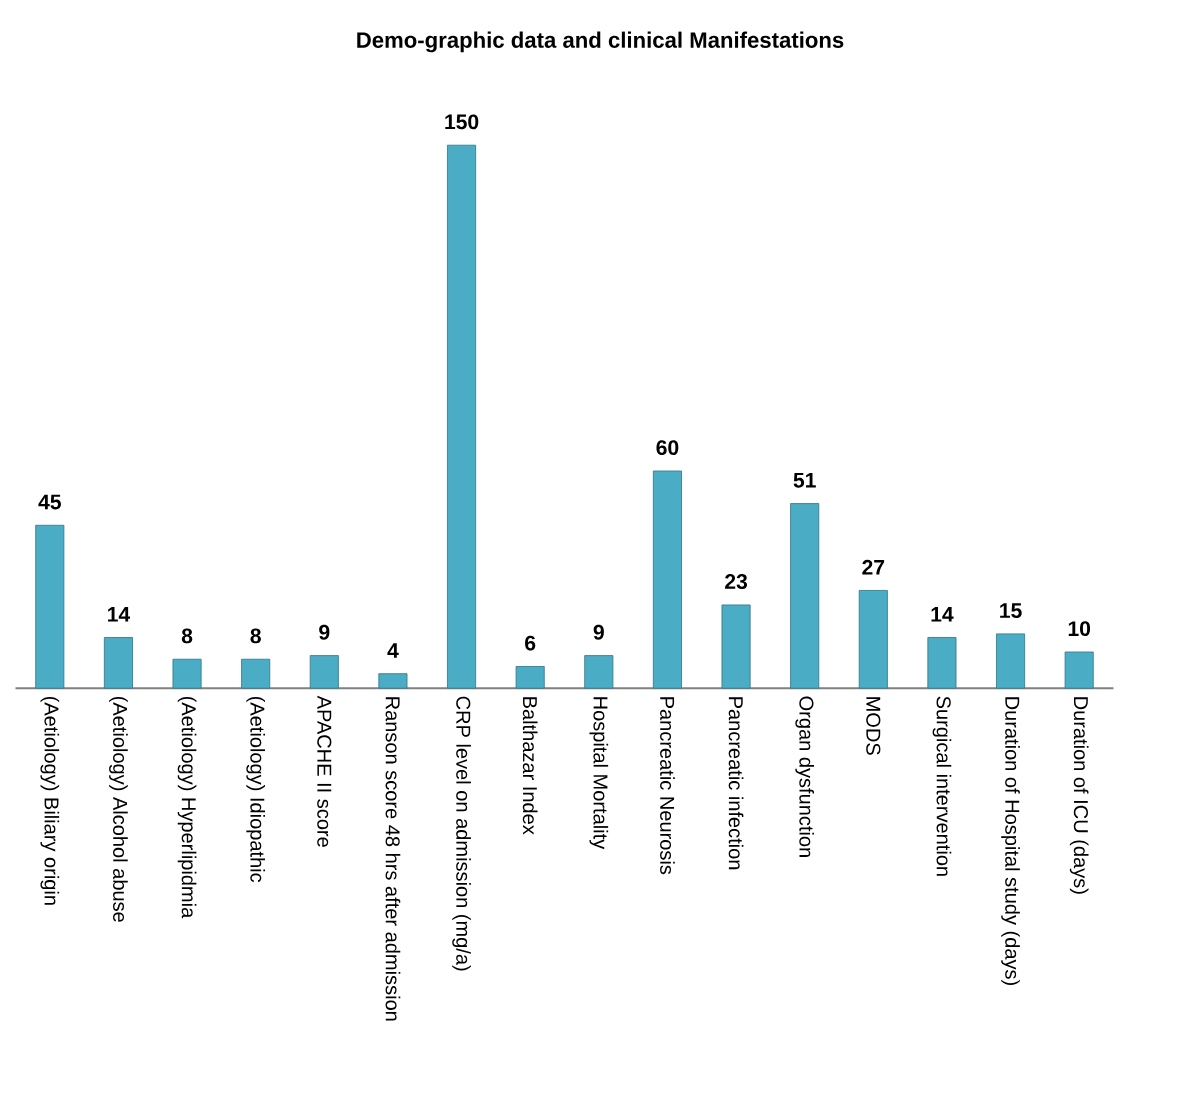 This screenshot has width=1200, height=1119. I want to click on data-label: 6, so click(530, 643).